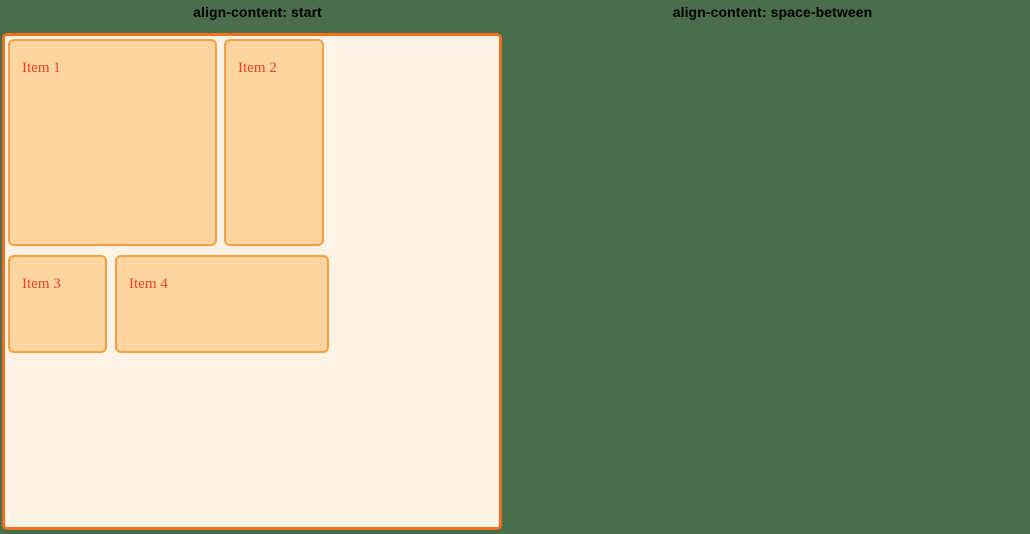  Describe the element at coordinates (772, 12) in the screenshot. I see `panel-title-space-between: align-content: space-between` at that location.